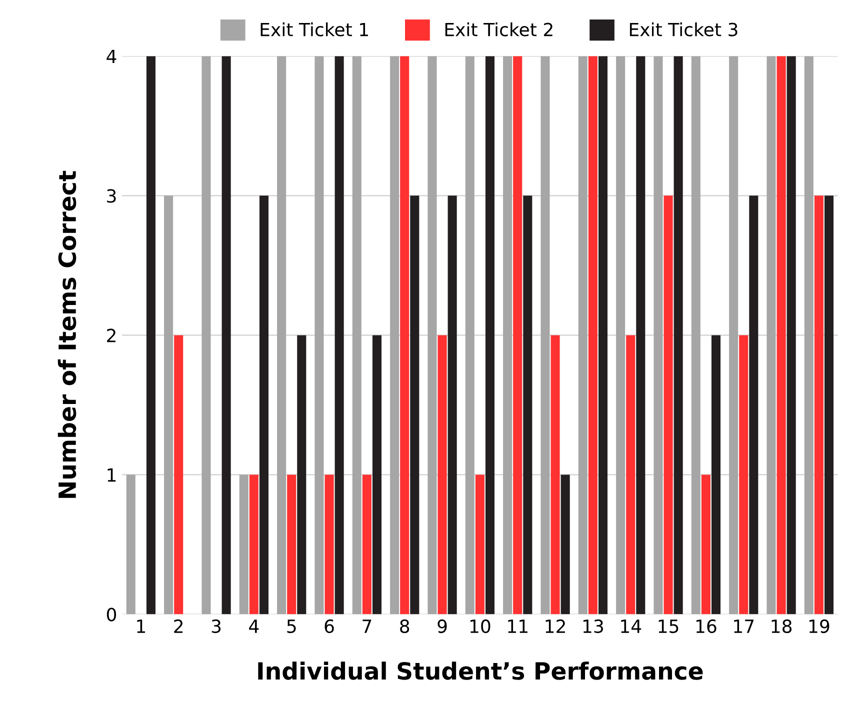 This screenshot has width=842, height=702. I want to click on y-tick-label: 3, so click(111, 196).